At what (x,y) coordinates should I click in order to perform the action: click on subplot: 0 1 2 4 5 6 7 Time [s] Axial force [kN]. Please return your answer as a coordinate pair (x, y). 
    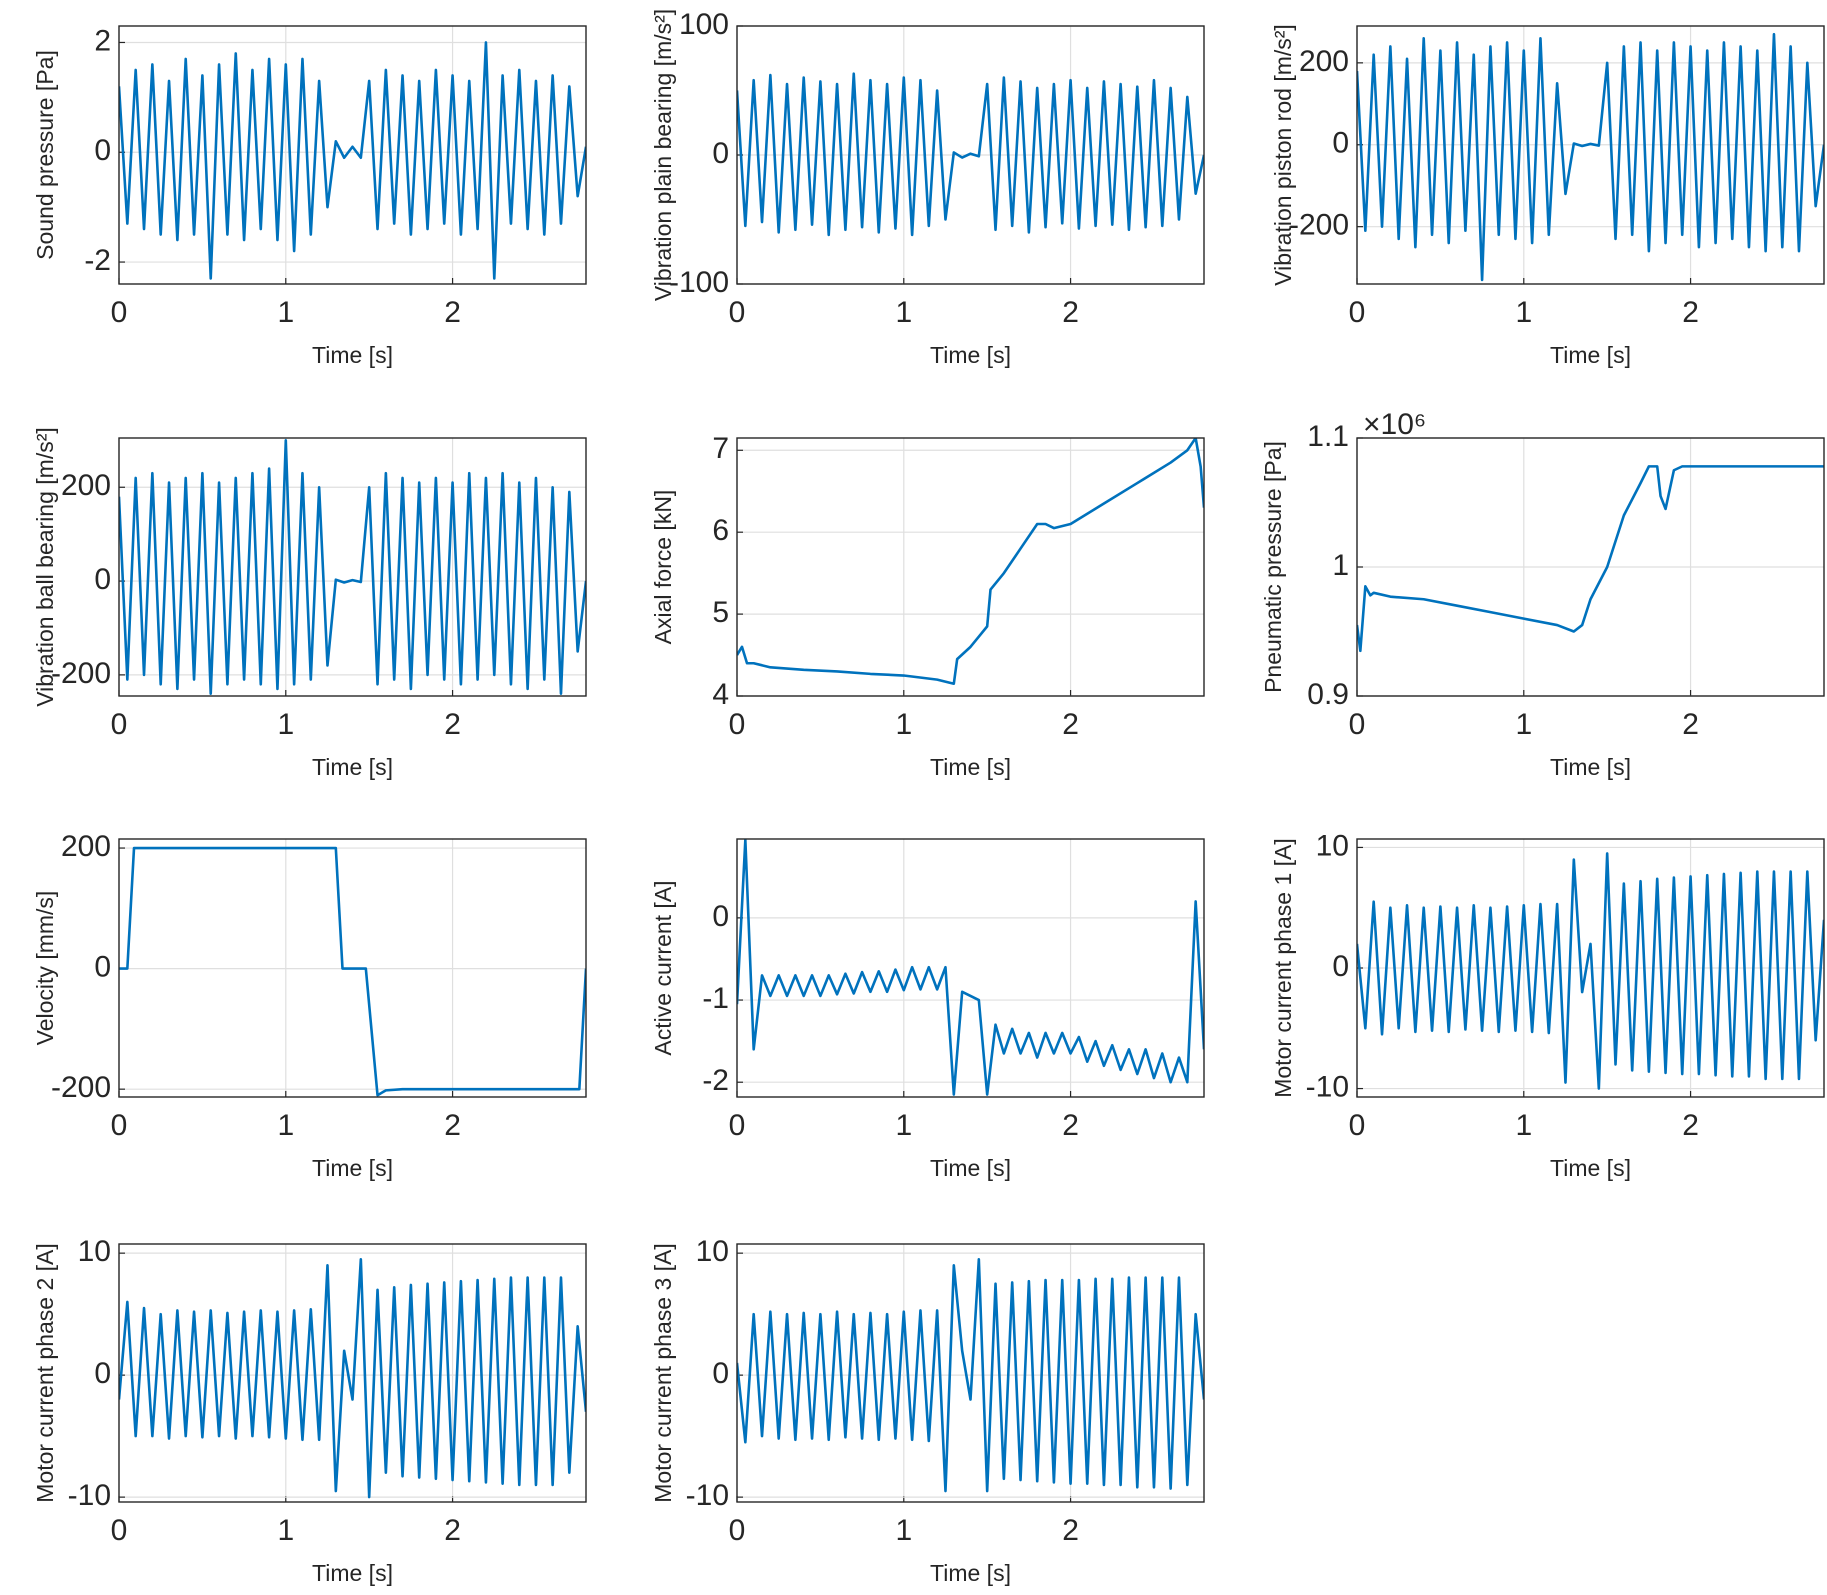
    Looking at the image, I should click on (927, 606).